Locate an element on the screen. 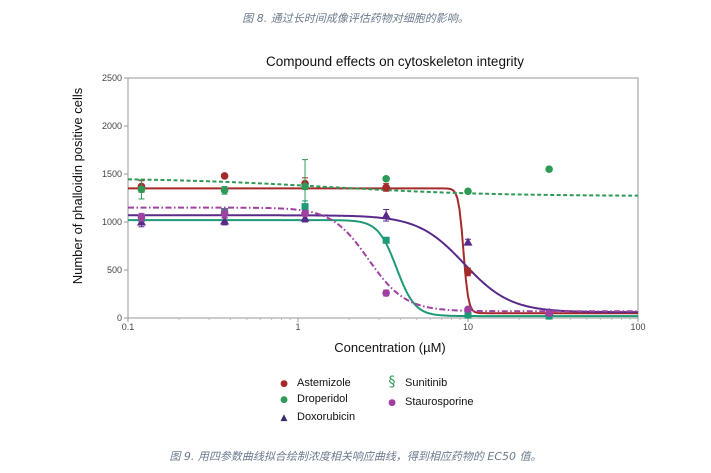  y-tick-label: 2500 is located at coordinates (112, 78).